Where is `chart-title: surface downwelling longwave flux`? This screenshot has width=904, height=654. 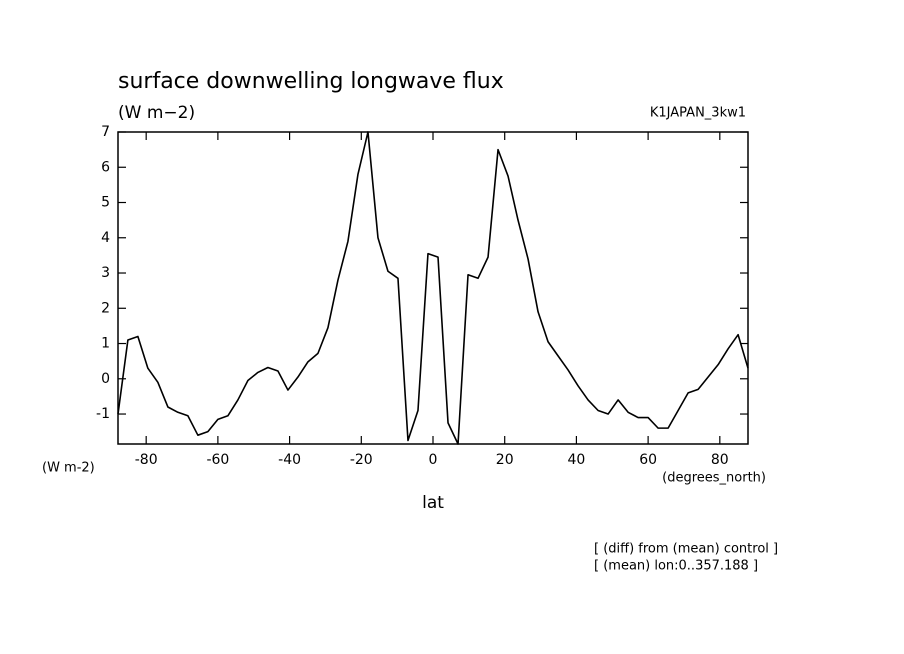
chart-title: surface downwelling longwave flux is located at coordinates (311, 81).